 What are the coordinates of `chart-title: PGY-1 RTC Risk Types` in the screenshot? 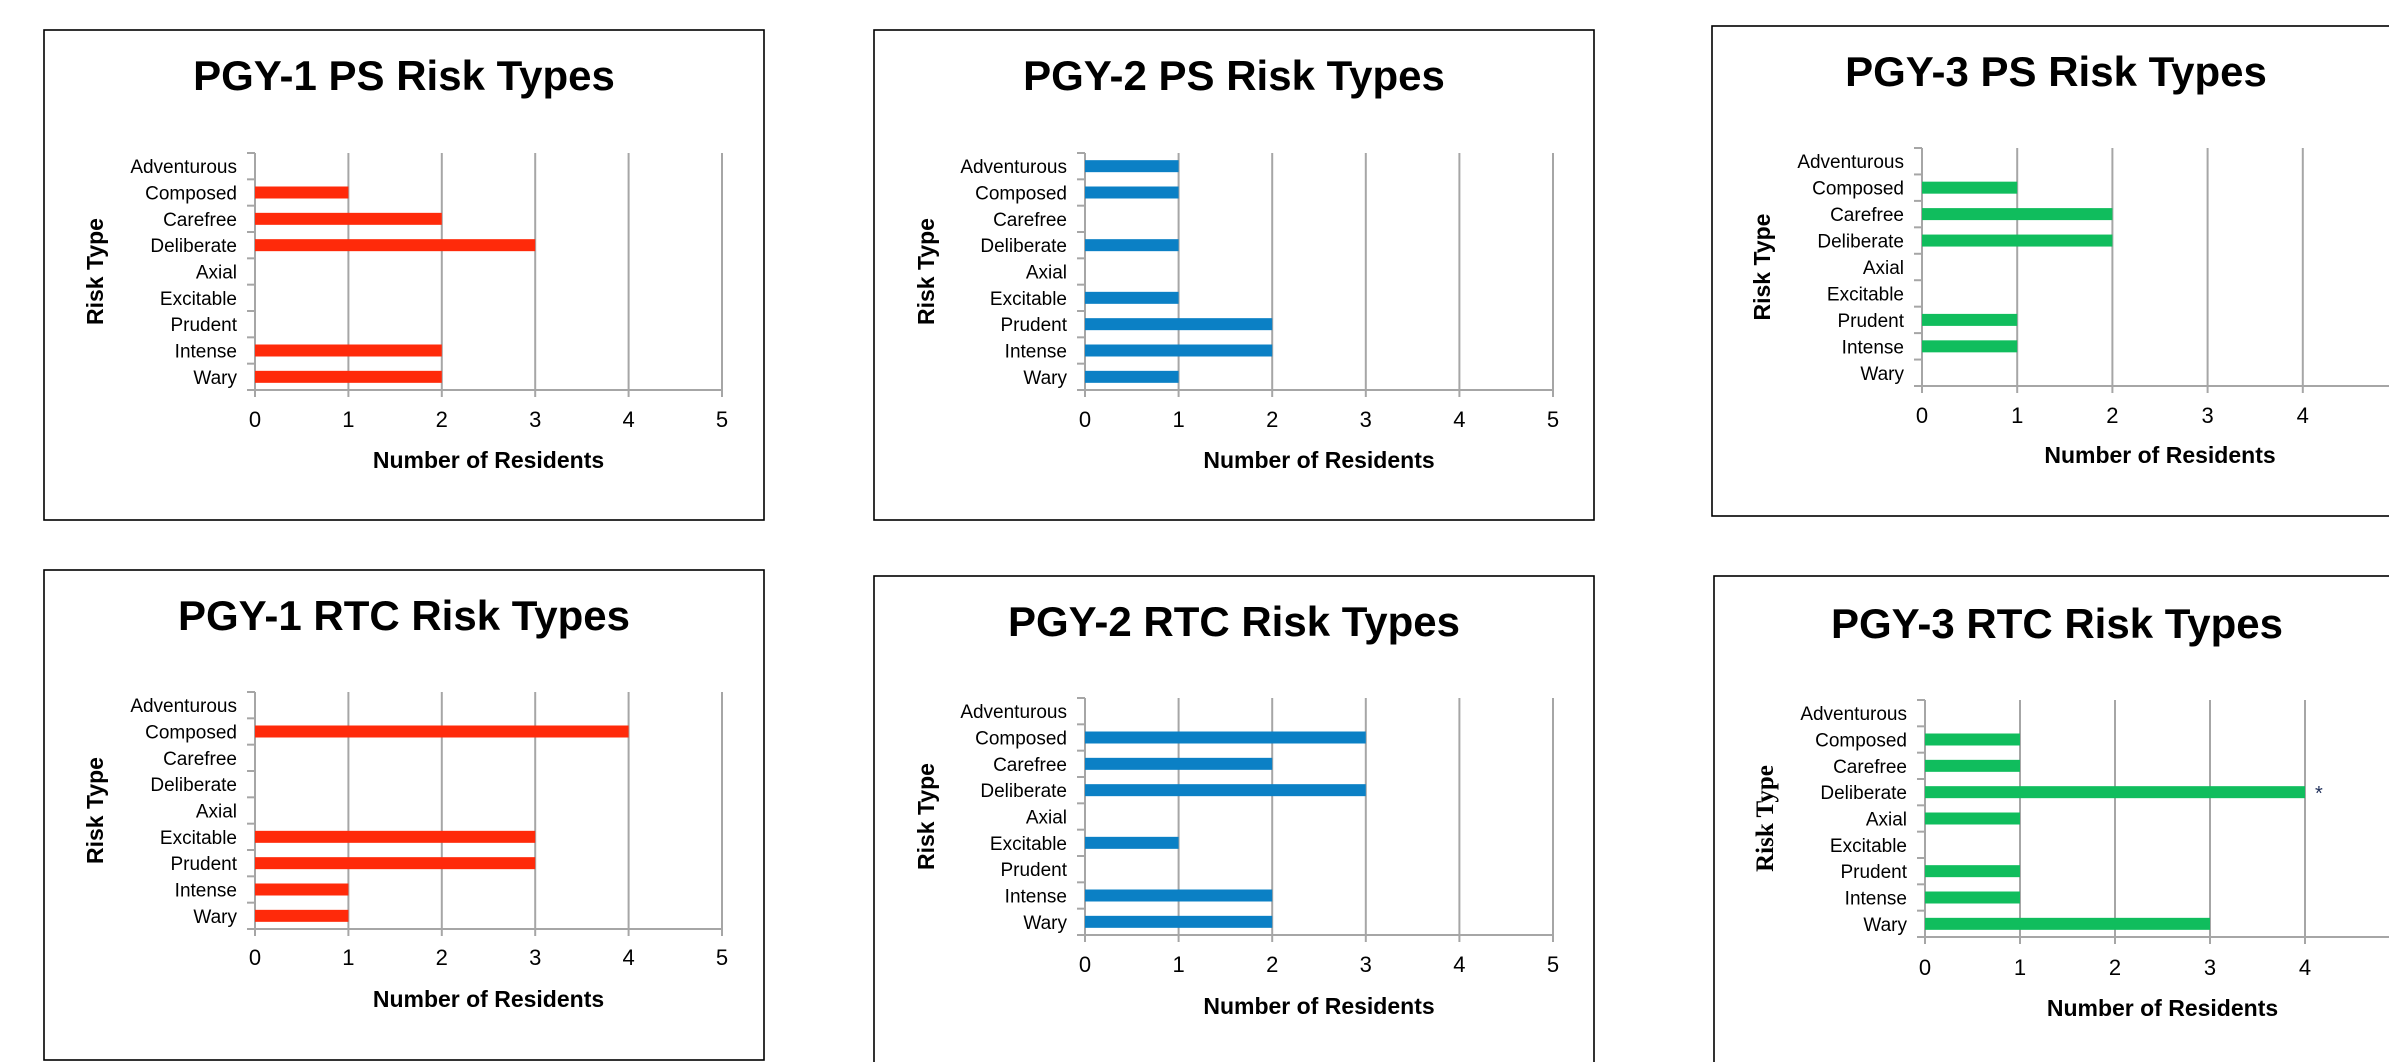 It's located at (404, 615).